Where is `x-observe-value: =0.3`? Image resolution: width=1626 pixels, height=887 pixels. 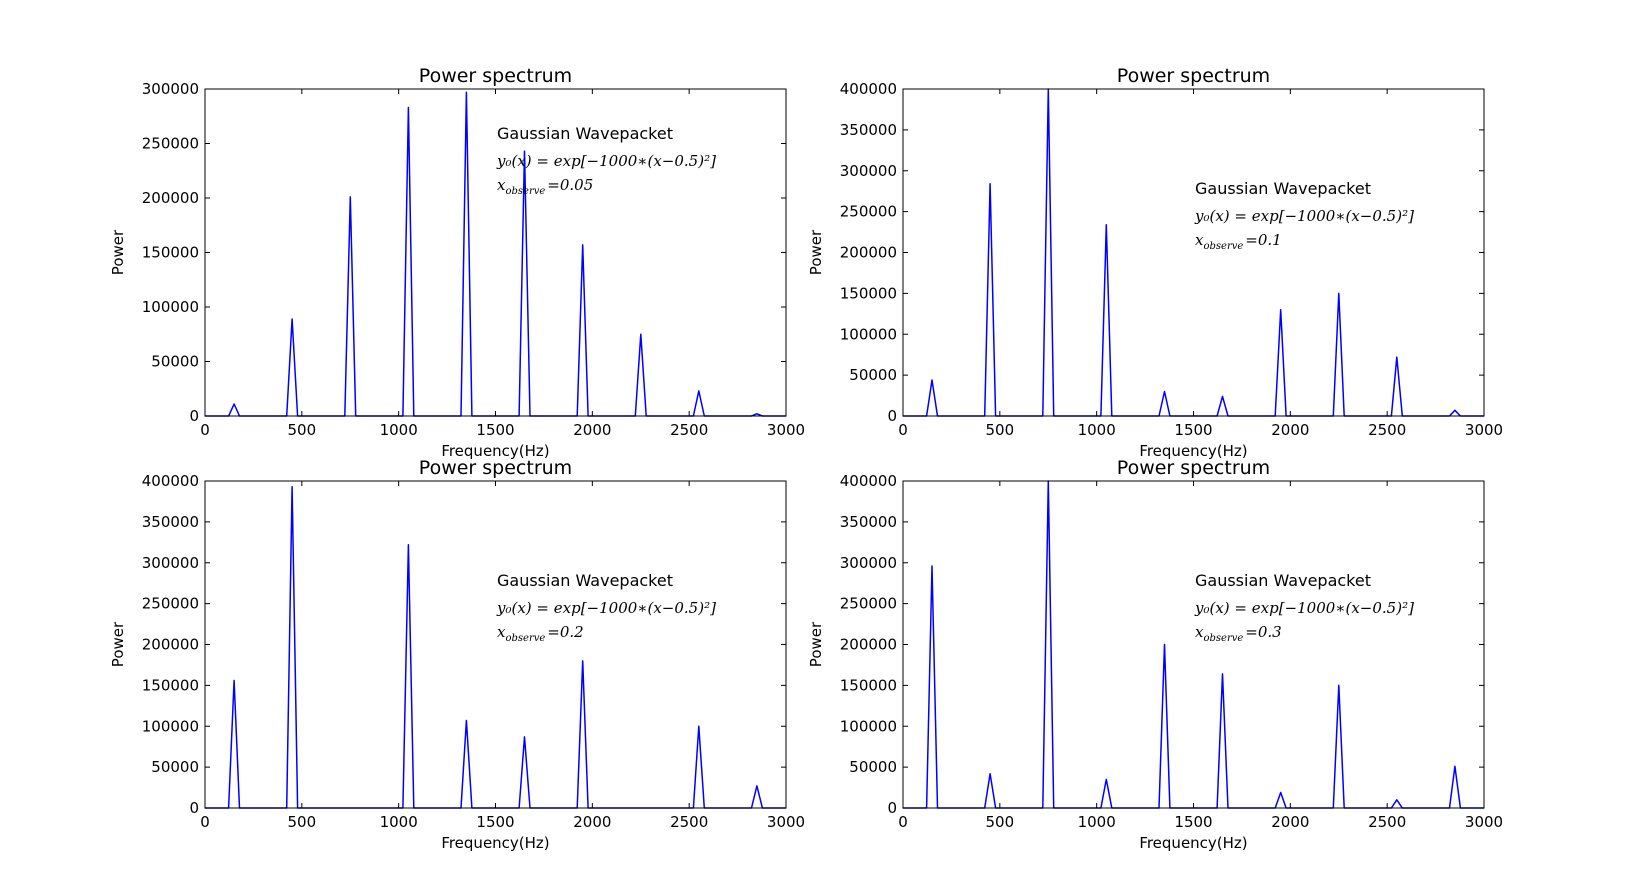 x-observe-value: =0.3 is located at coordinates (1263, 632).